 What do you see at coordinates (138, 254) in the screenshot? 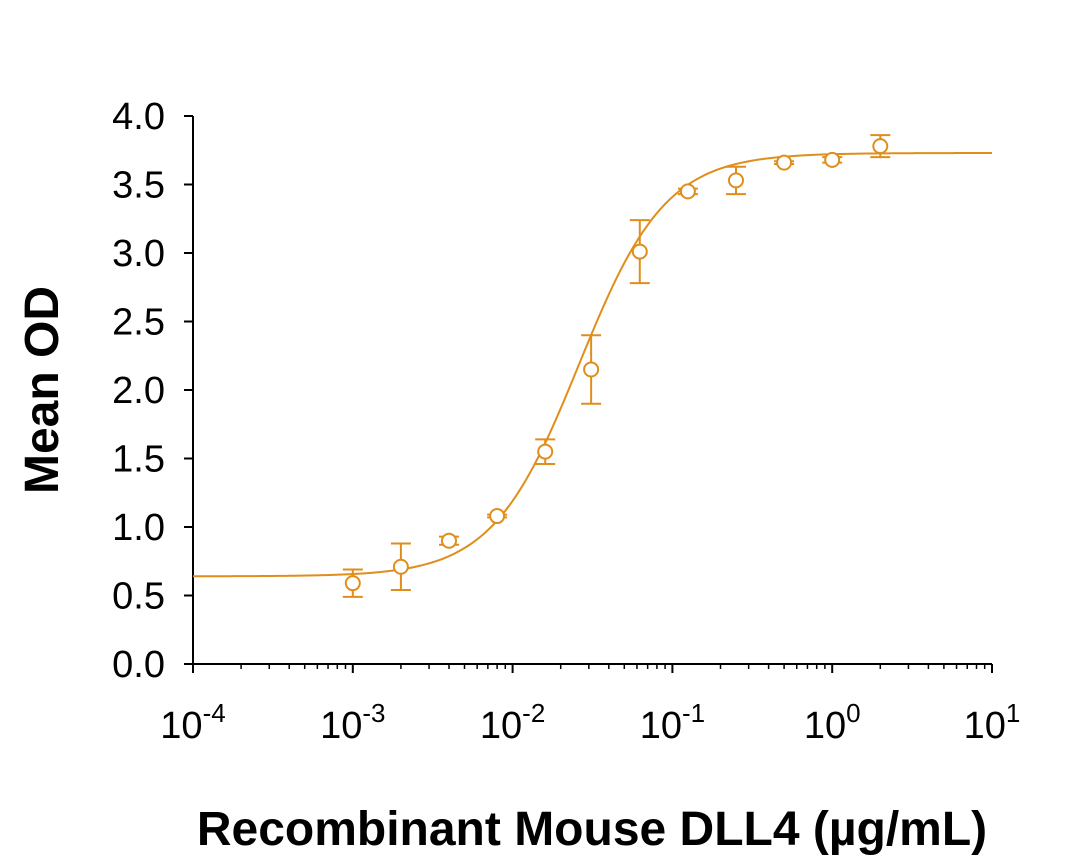
I see `y-tick-label: 3.0` at bounding box center [138, 254].